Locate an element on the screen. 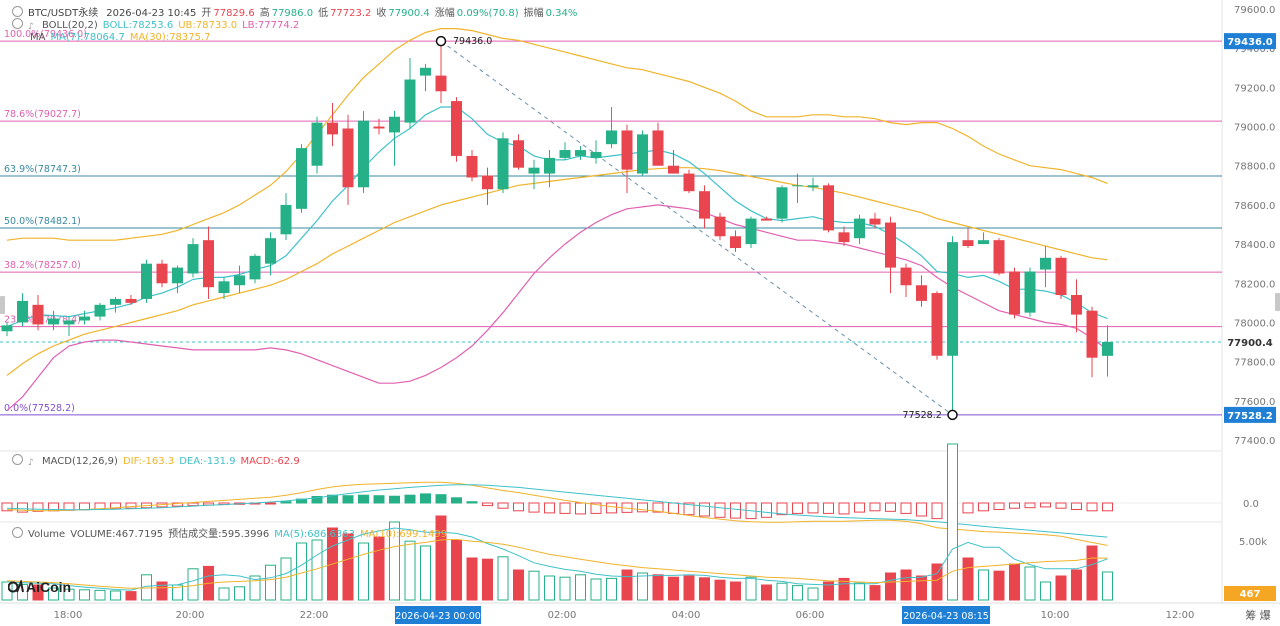 This screenshot has width=1280, height=626. fib-level-label: 78.6%(79027.7) is located at coordinates (42, 114).